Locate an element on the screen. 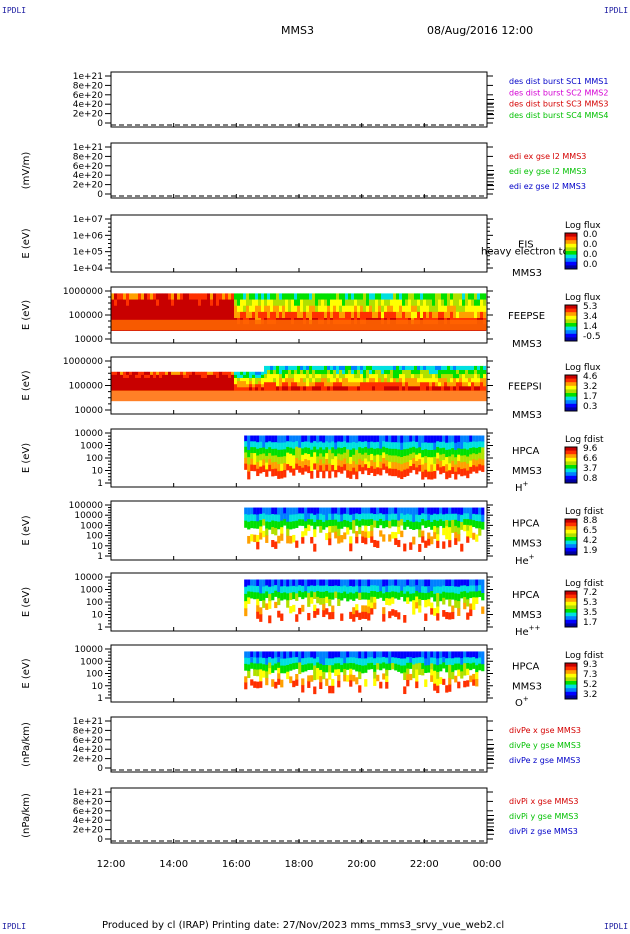  y-axis-label: (mV/m) is located at coordinates (26, 171).